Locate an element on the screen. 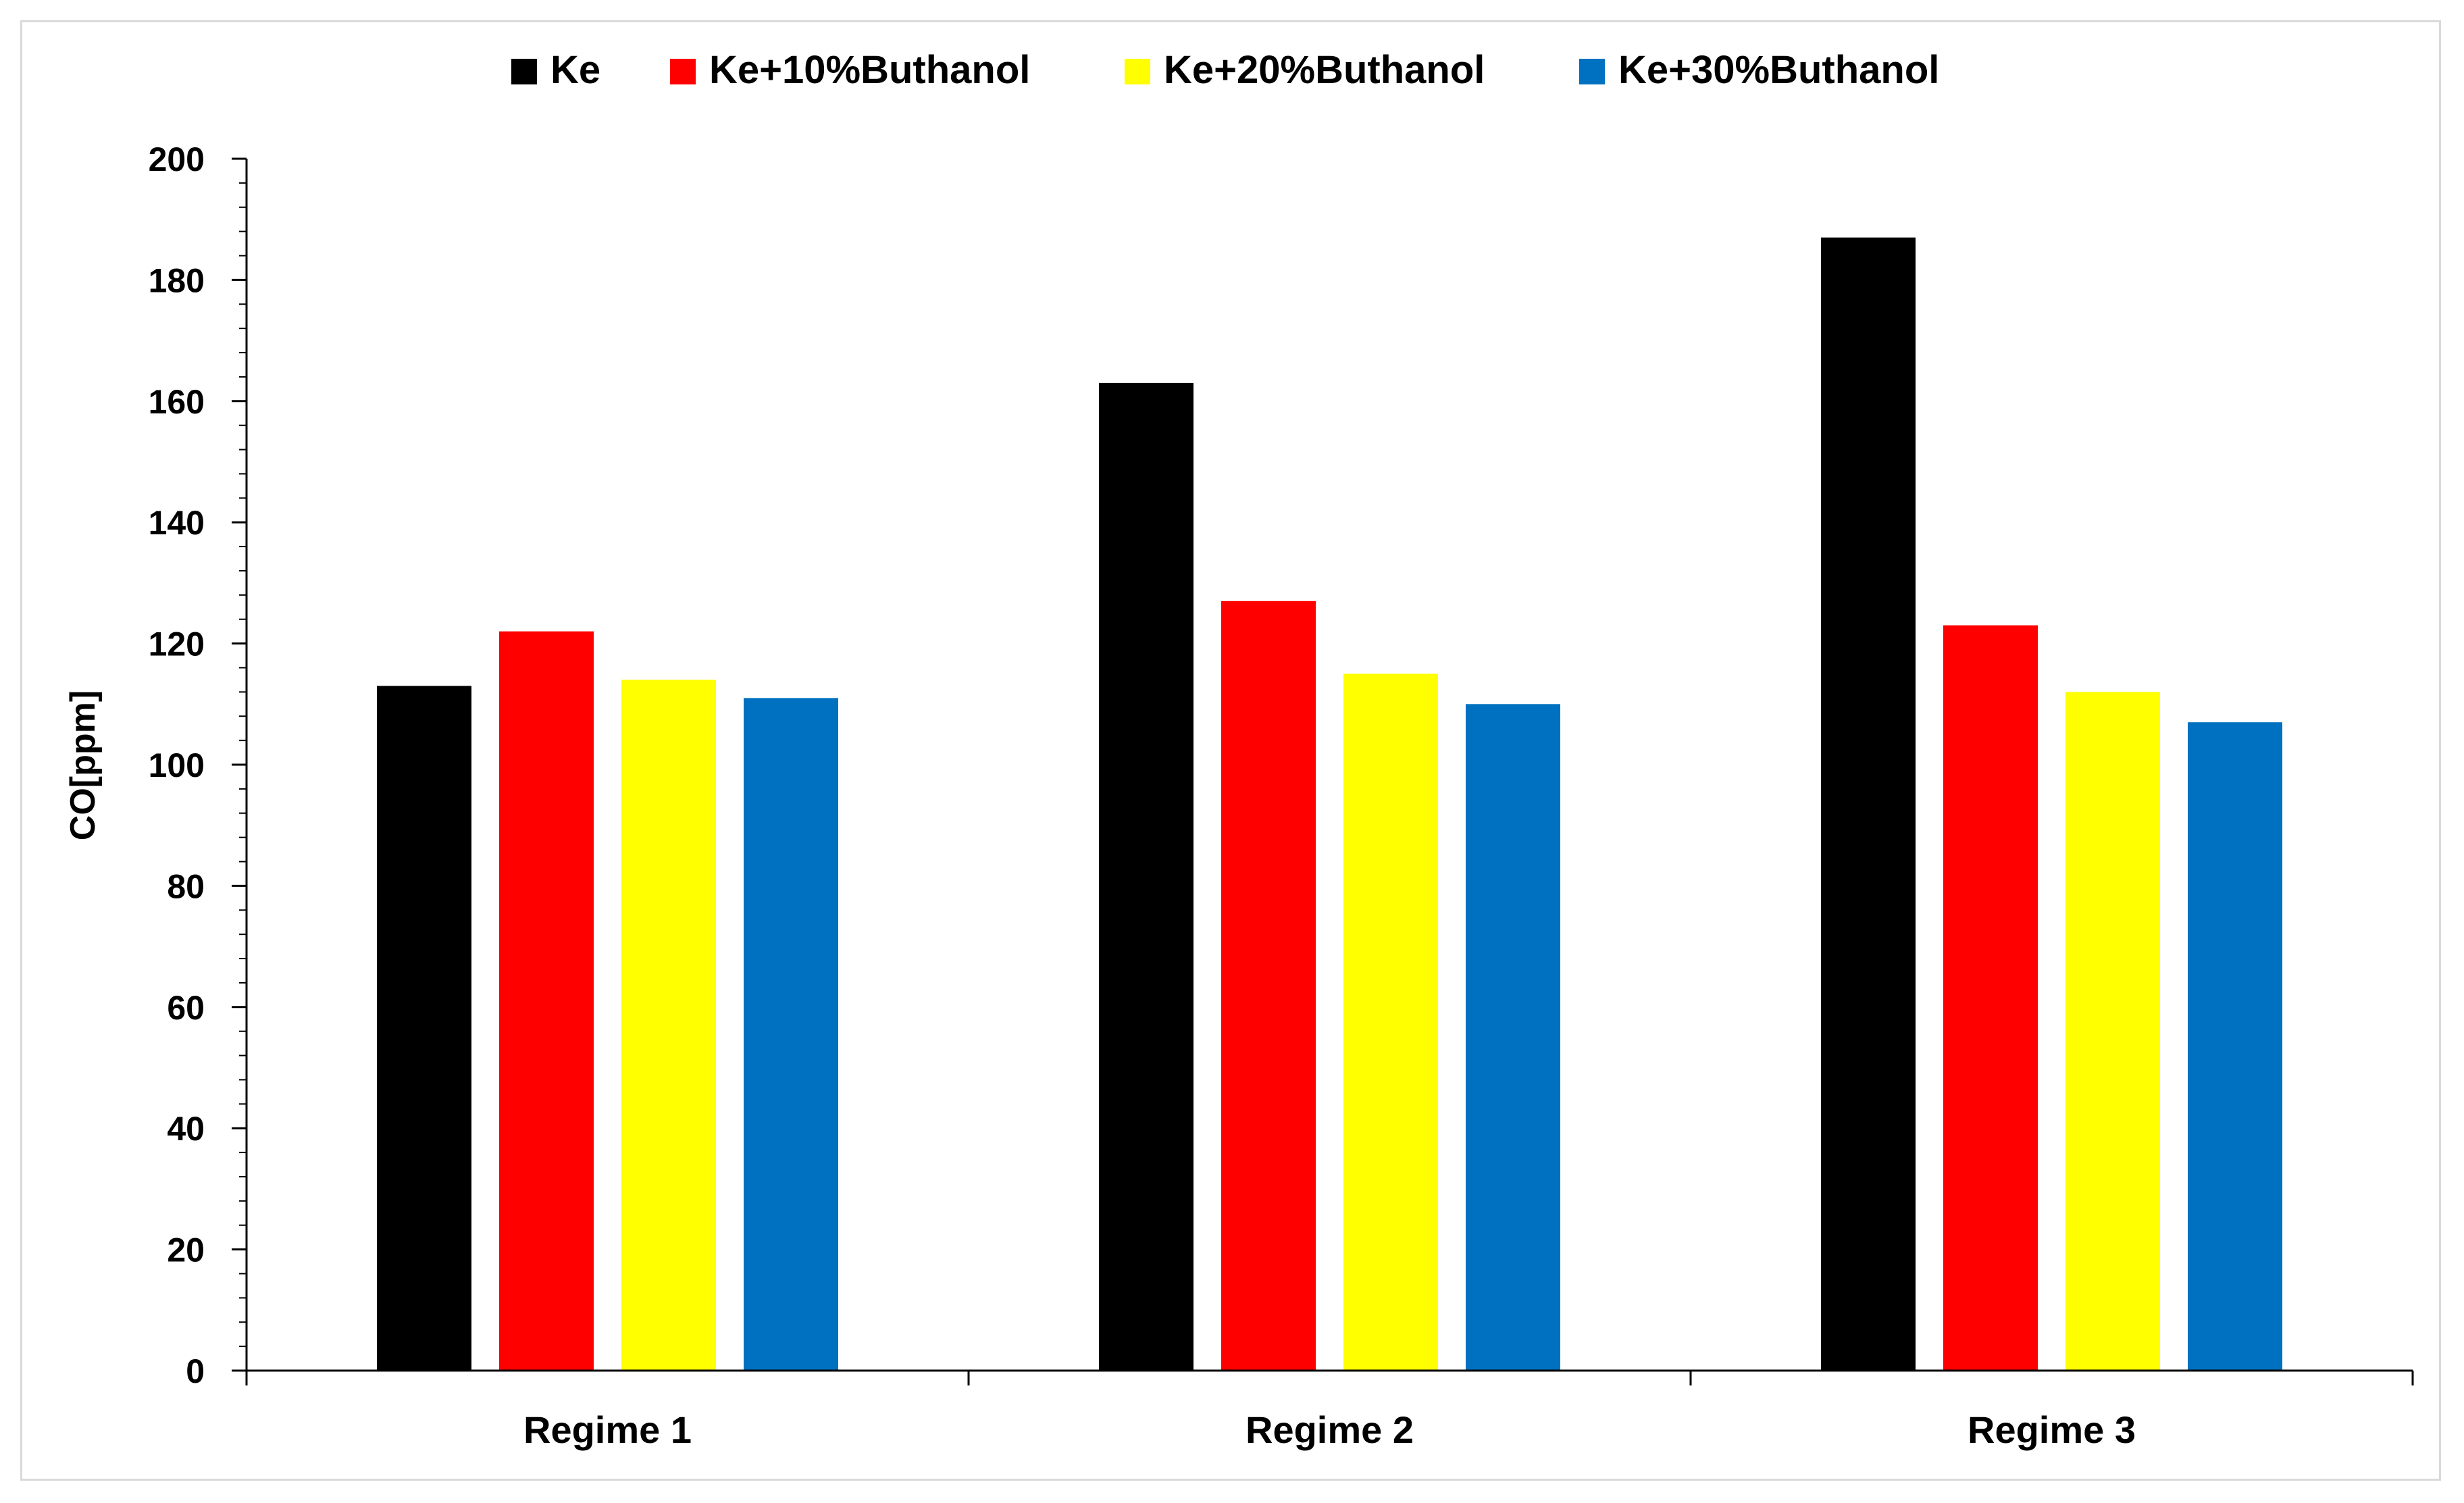  x-category-label: Regime 3 is located at coordinates (2052, 1429).